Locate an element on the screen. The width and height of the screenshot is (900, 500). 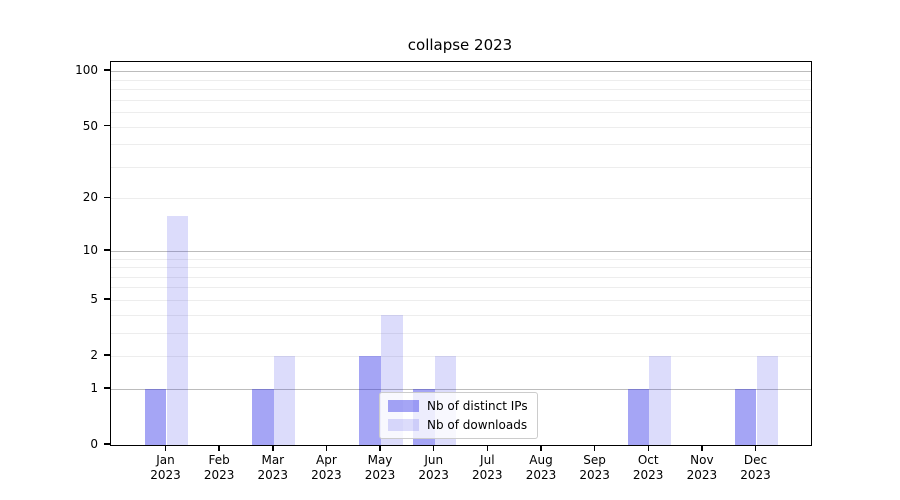
x-tick-label-dec: Dec 2023 is located at coordinates (755, 467).